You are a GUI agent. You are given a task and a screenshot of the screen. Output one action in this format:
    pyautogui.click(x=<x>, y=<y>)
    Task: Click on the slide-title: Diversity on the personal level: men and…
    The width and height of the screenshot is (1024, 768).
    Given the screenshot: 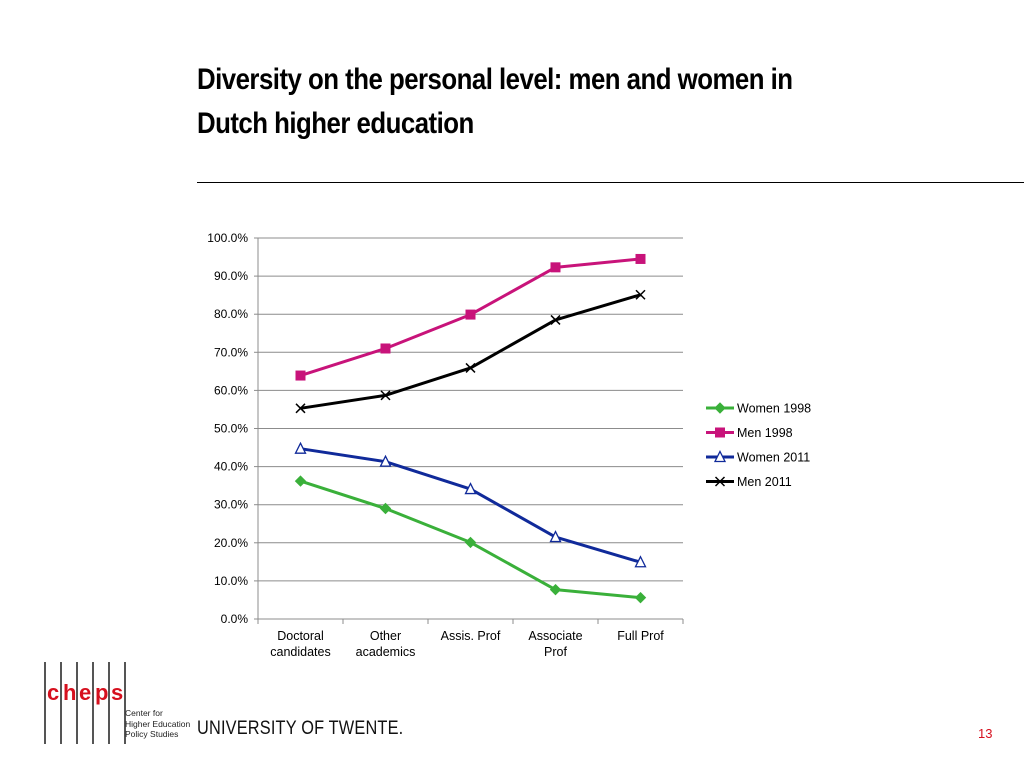 What is the action you would take?
    pyautogui.click(x=495, y=101)
    